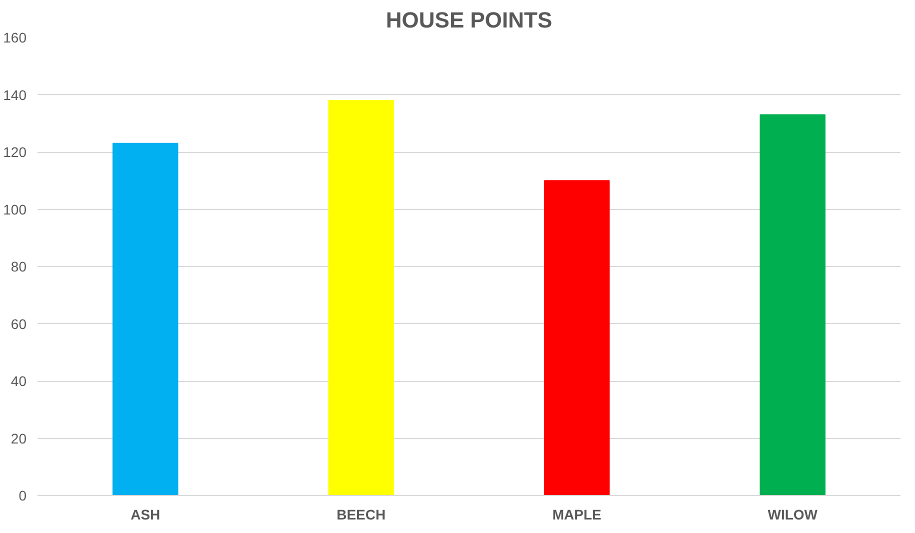  Describe the element at coordinates (18, 324) in the screenshot. I see `y-tick-label: 60` at that location.